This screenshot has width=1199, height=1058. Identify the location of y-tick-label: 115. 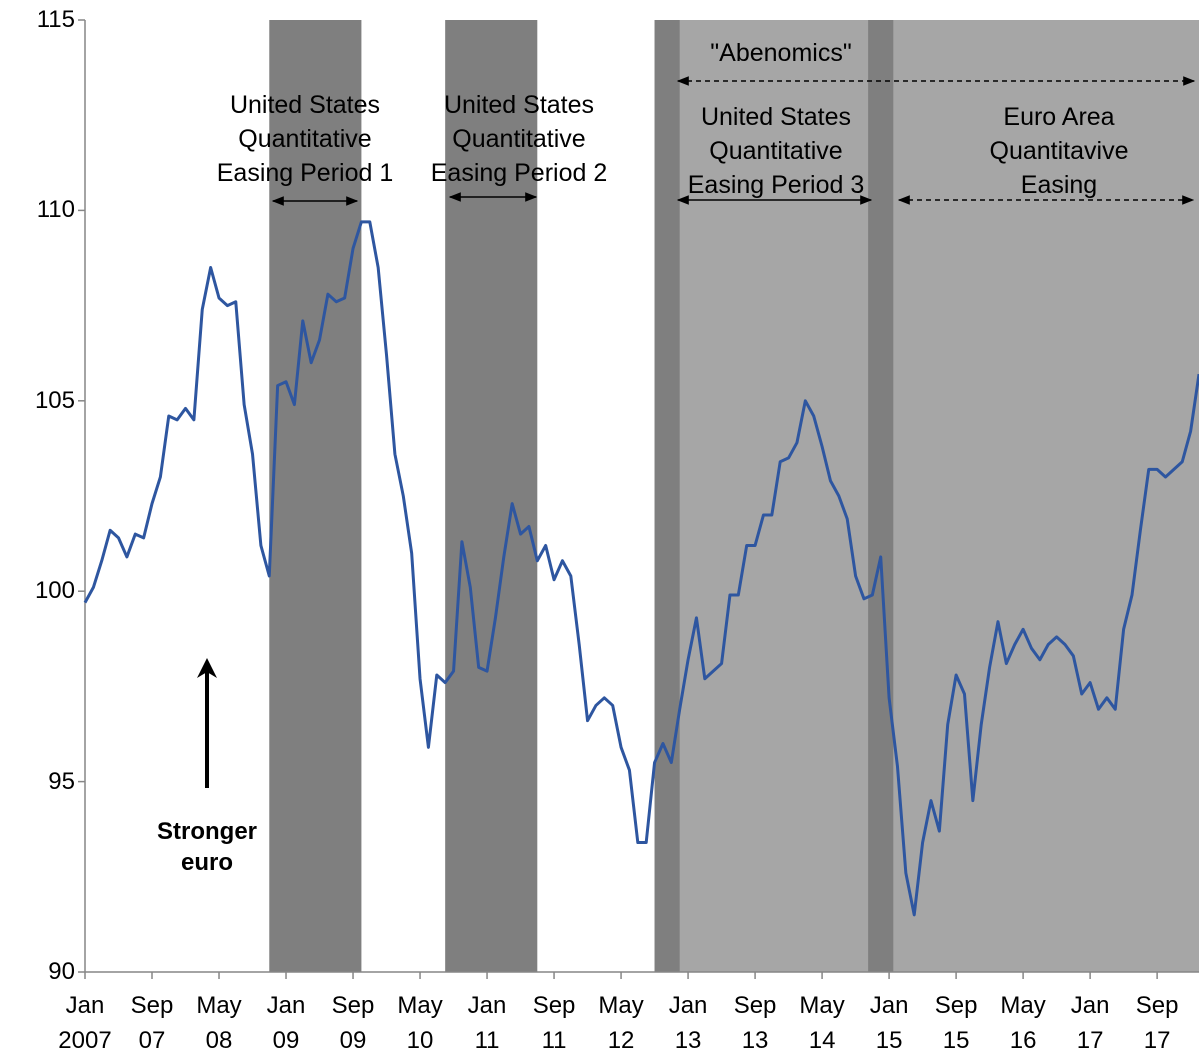
(55, 19).